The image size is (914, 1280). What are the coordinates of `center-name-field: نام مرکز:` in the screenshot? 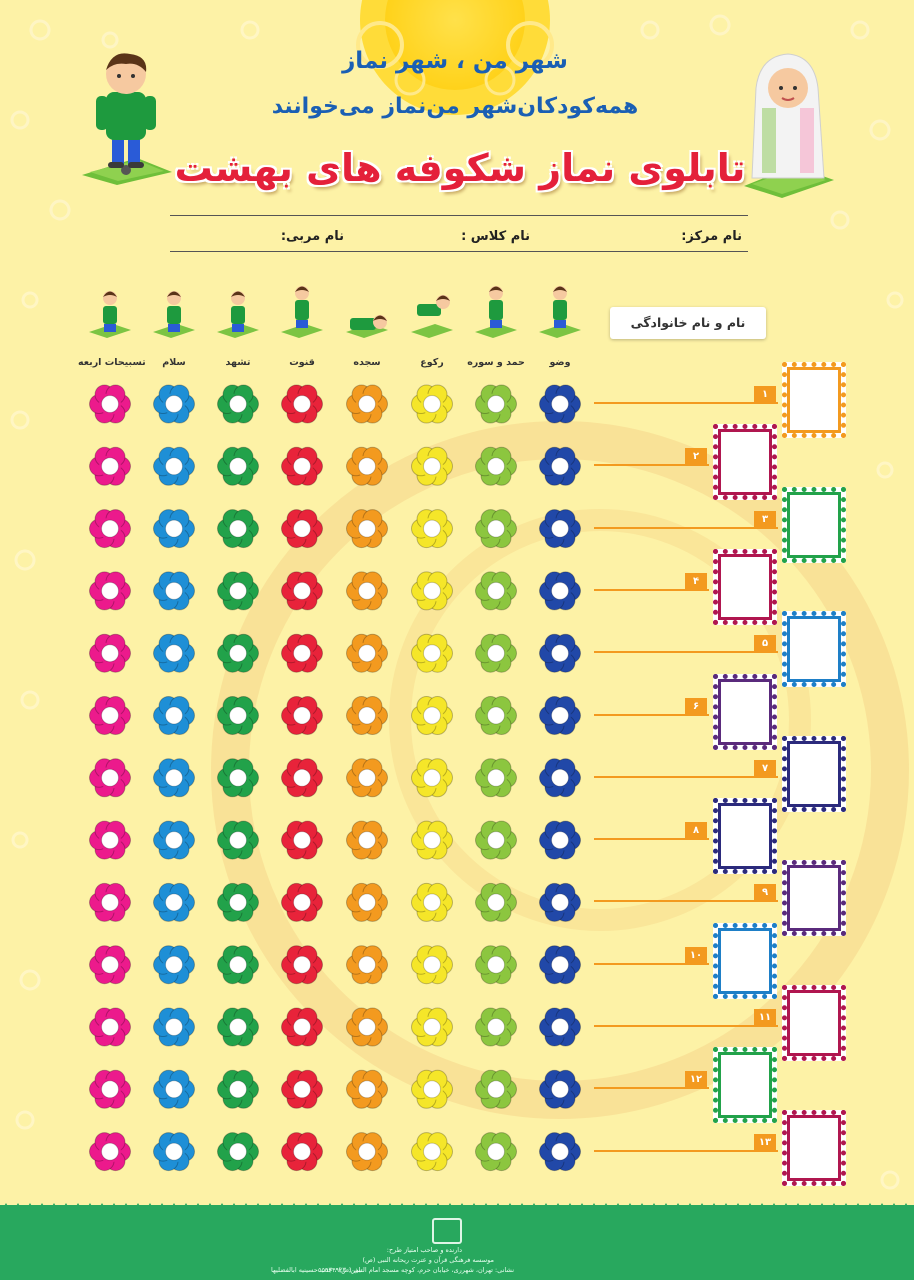 It's located at (711, 236).